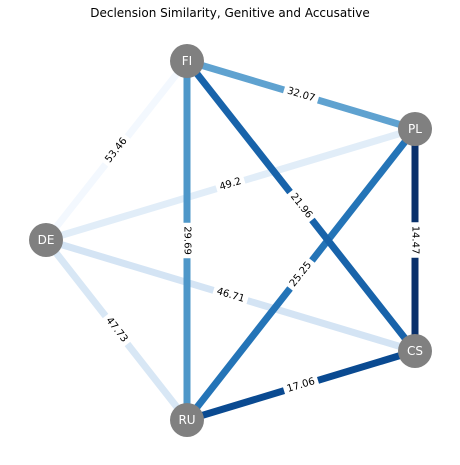  I want to click on node-fi, so click(187, 61).